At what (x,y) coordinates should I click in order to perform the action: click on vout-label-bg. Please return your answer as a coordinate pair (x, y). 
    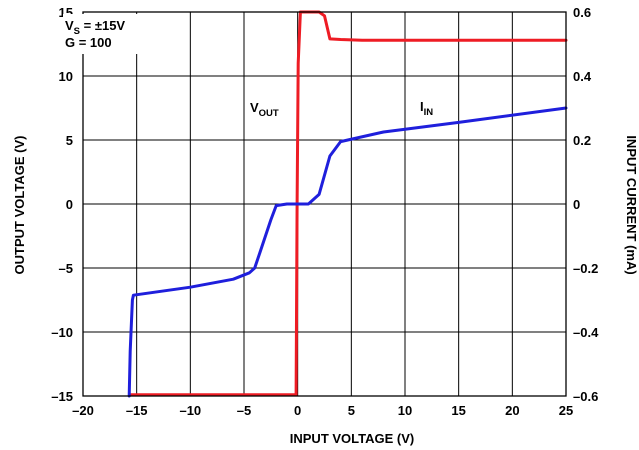
    Looking at the image, I should click on (270, 108).